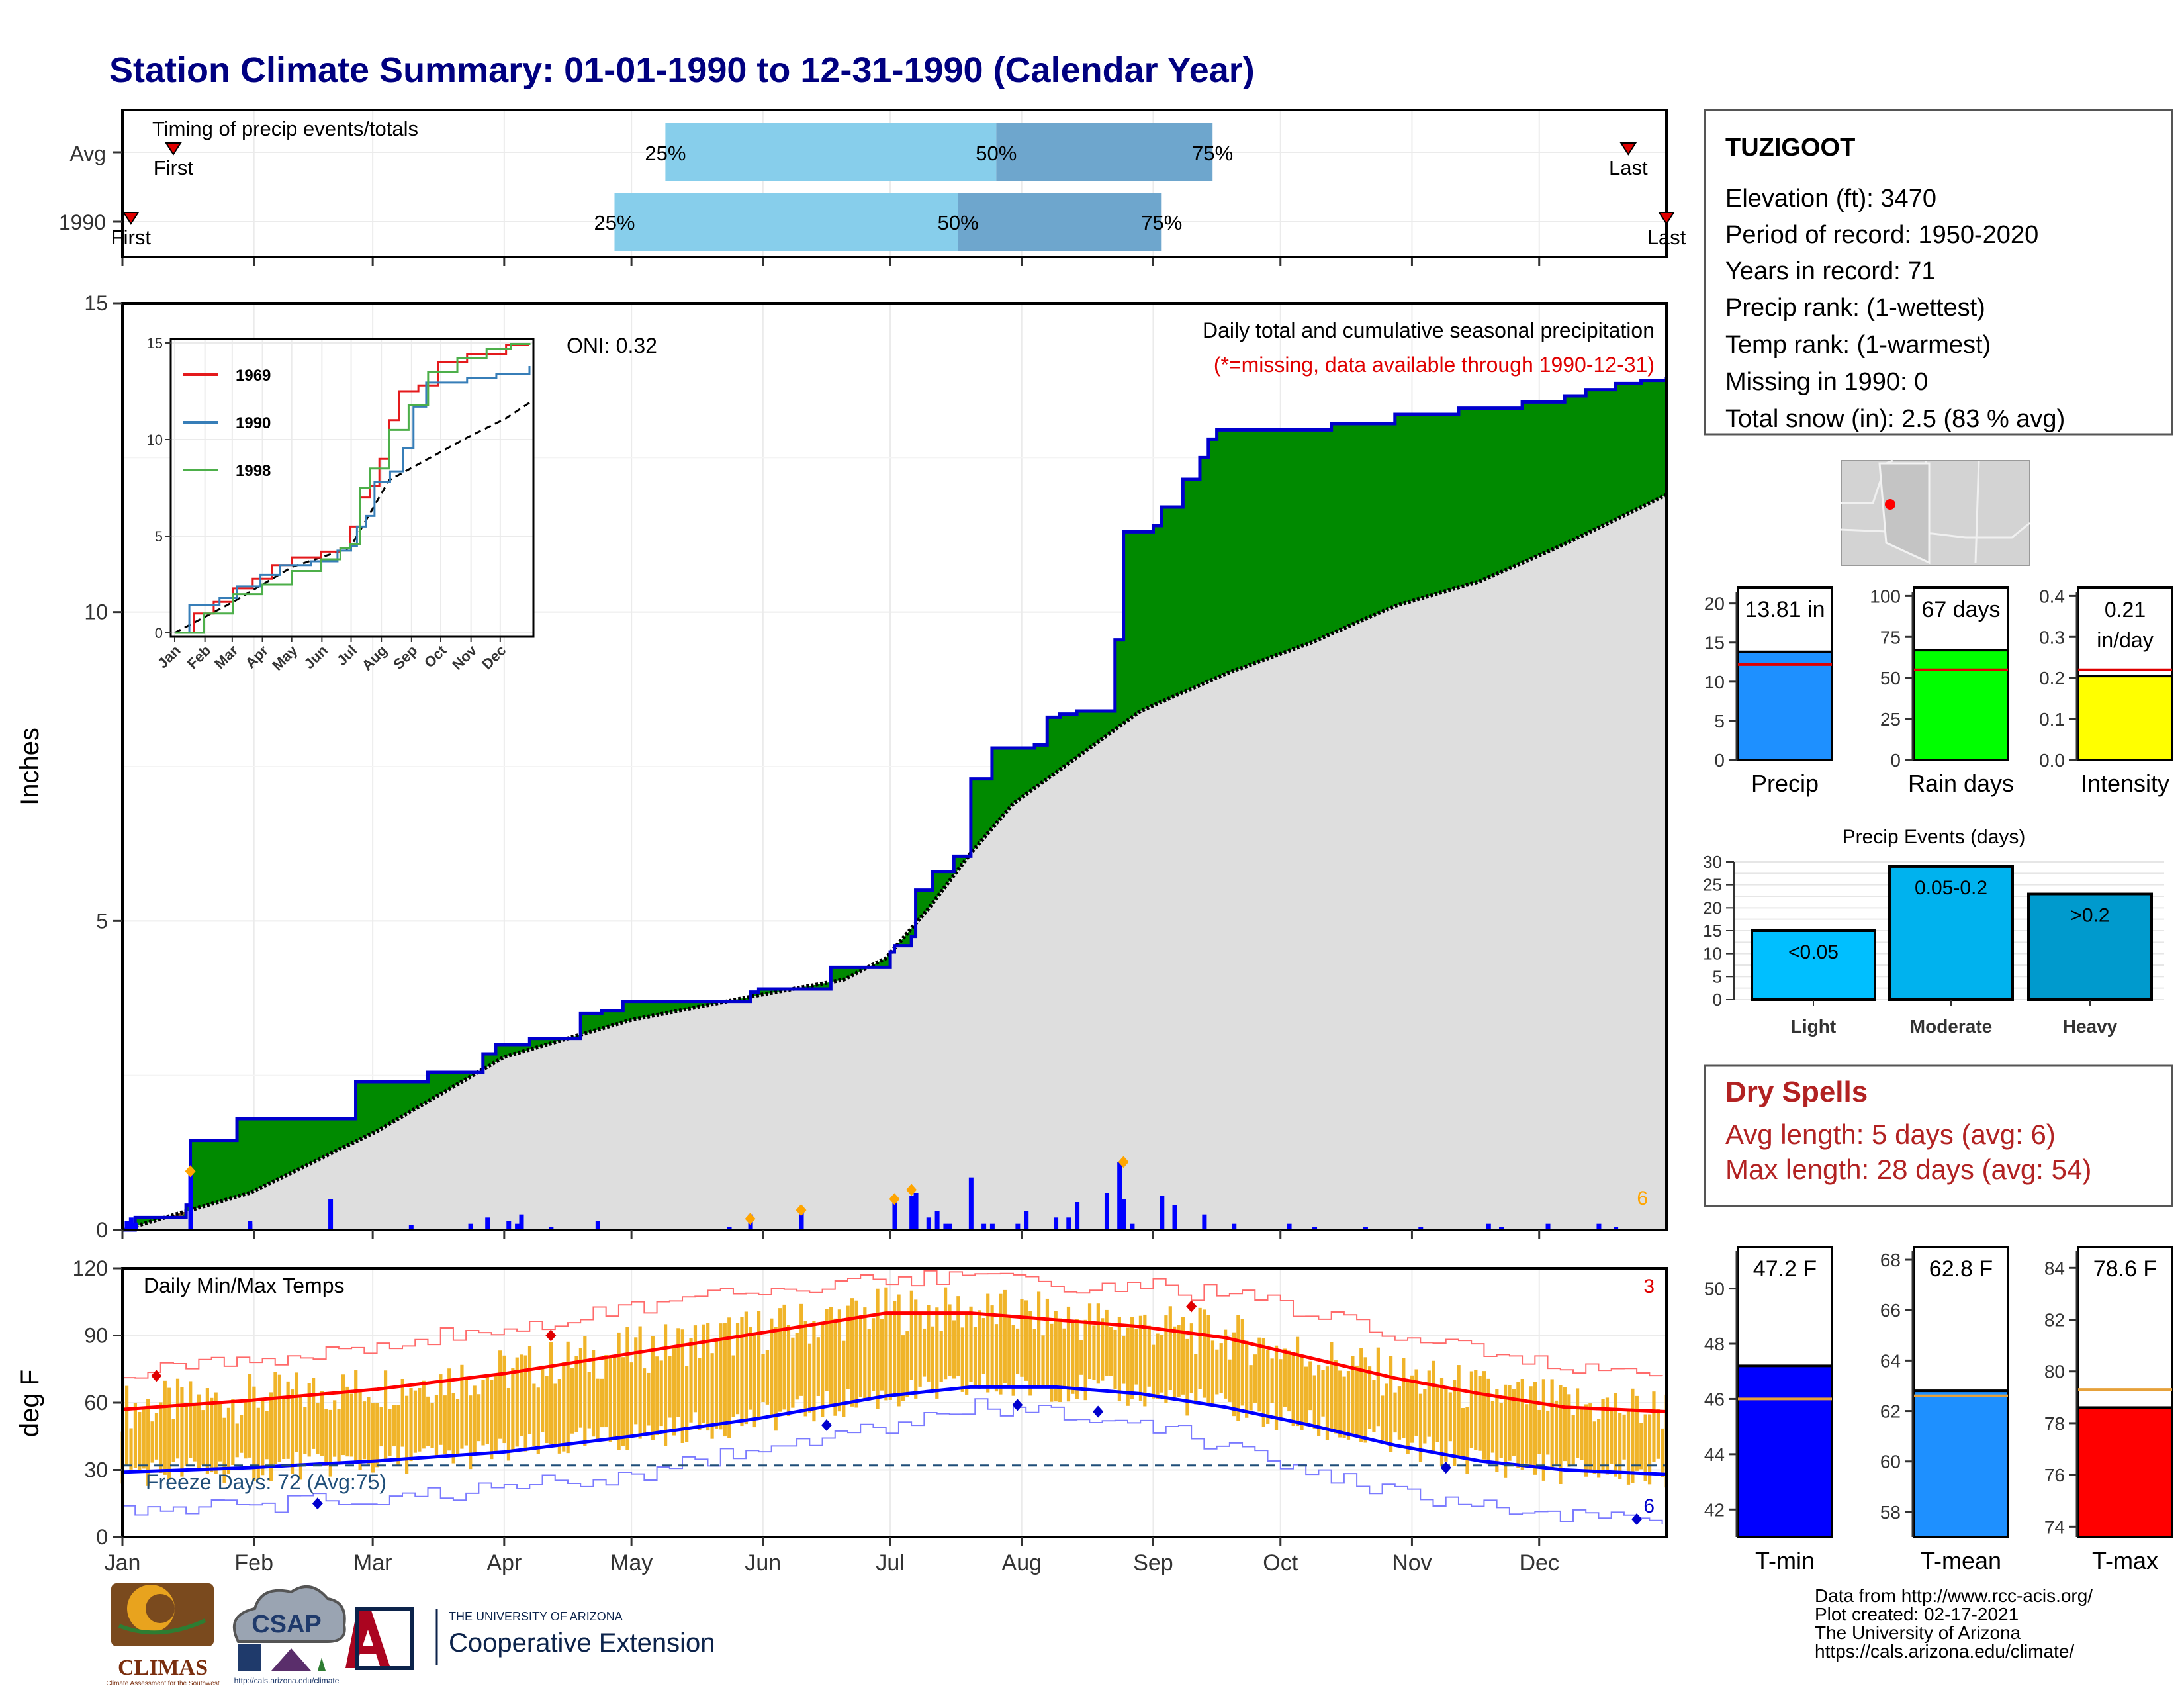  Describe the element at coordinates (786, 222) in the screenshot. I see `timing-q2-bar-1990` at that location.